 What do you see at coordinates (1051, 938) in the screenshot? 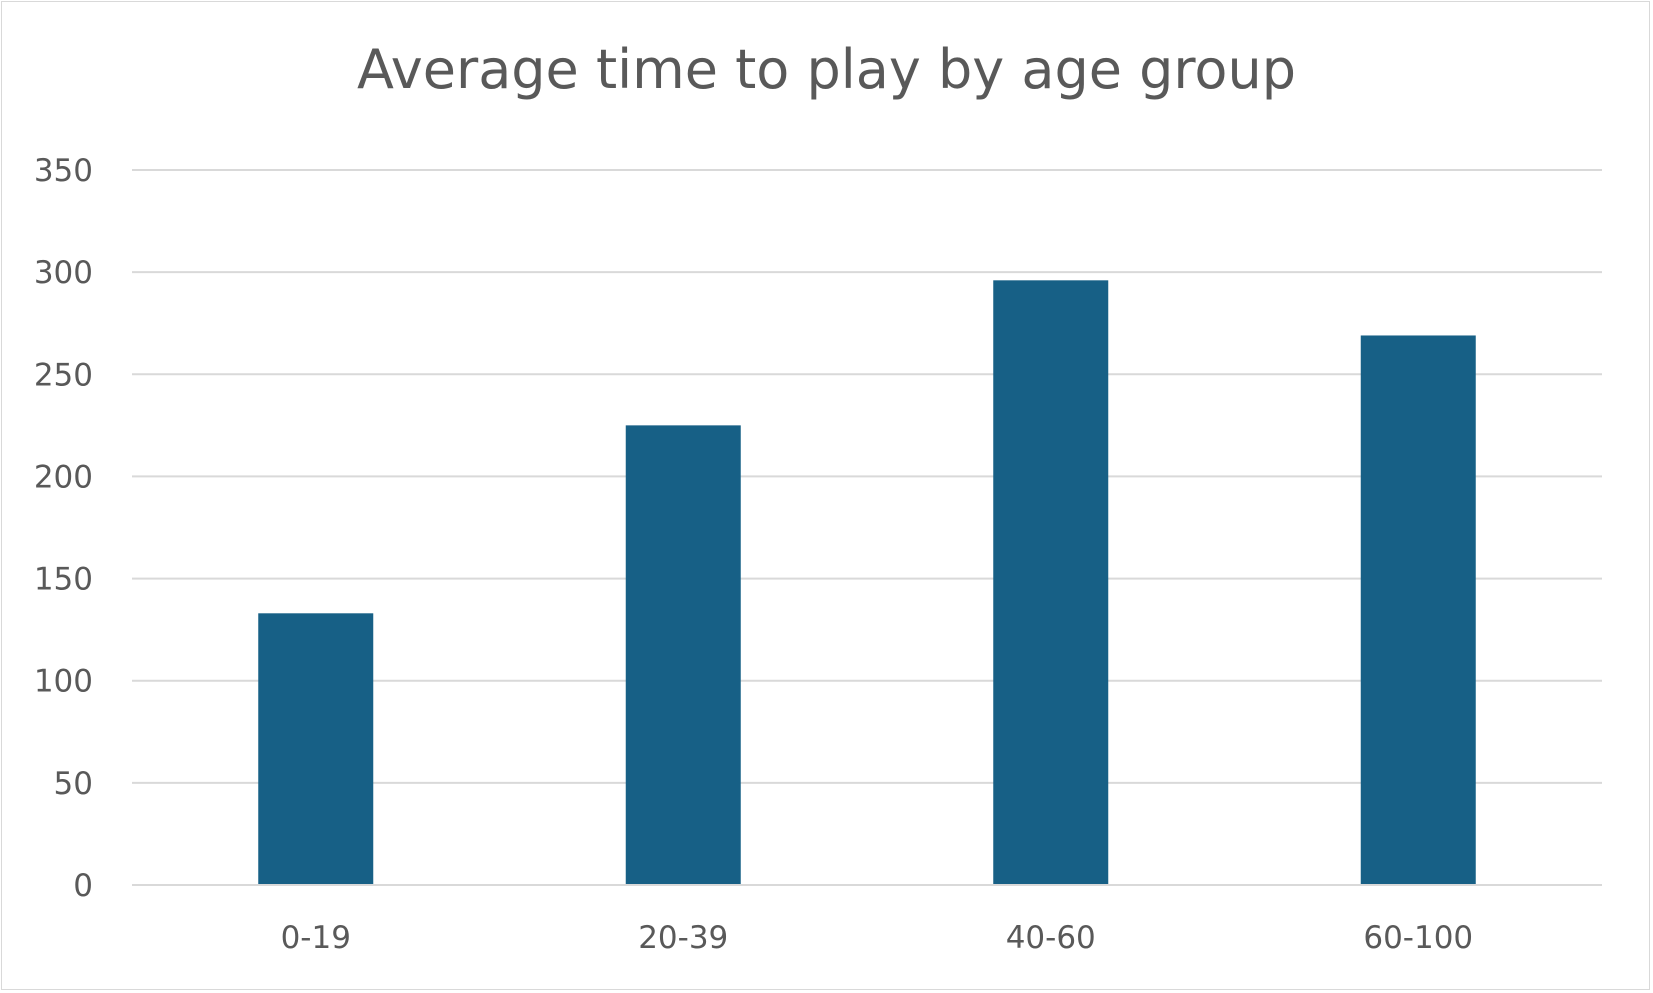
I see `x-tick-label: 40-60` at bounding box center [1051, 938].